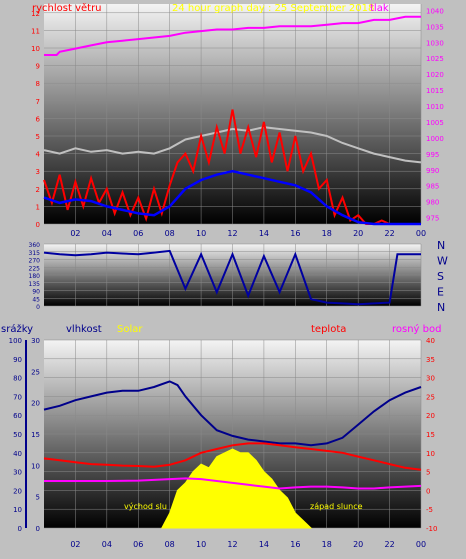  Describe the element at coordinates (432, 155) in the screenshot. I see `pressure-y-tick-label: 995` at that location.